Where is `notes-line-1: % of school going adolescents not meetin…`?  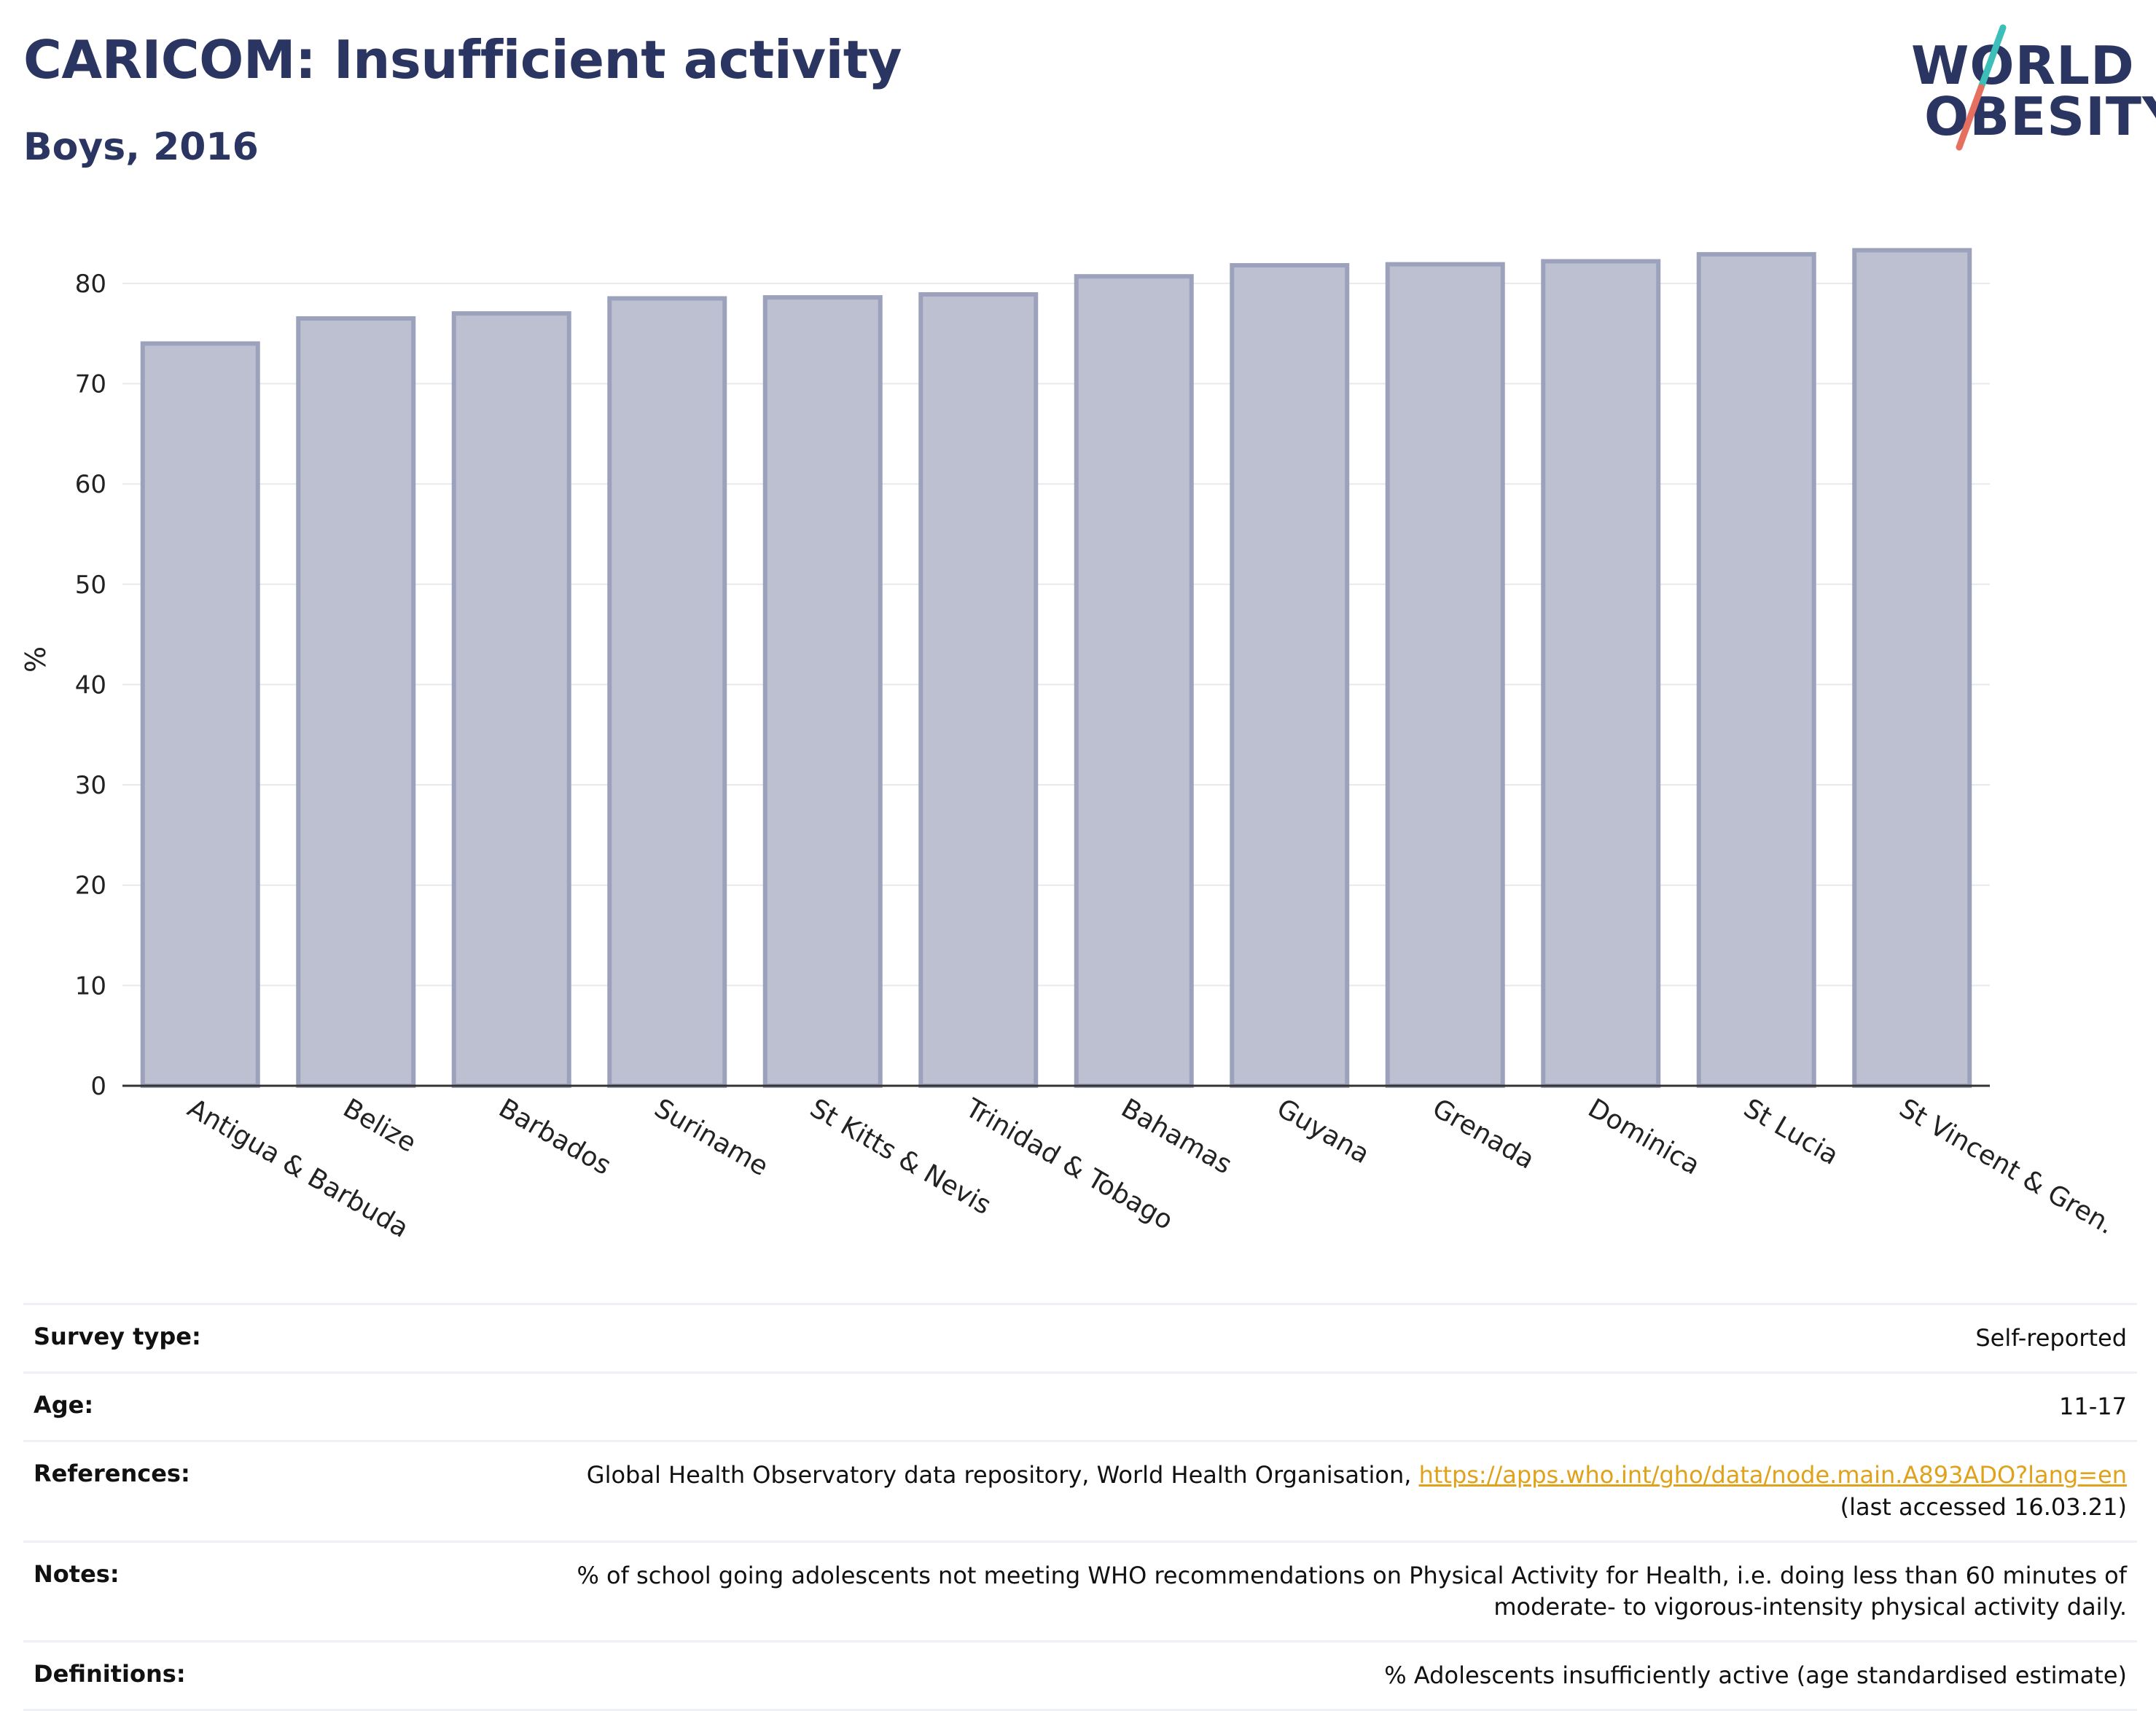
notes-line-1: % of school going adolescents not meetin… is located at coordinates (1352, 1575).